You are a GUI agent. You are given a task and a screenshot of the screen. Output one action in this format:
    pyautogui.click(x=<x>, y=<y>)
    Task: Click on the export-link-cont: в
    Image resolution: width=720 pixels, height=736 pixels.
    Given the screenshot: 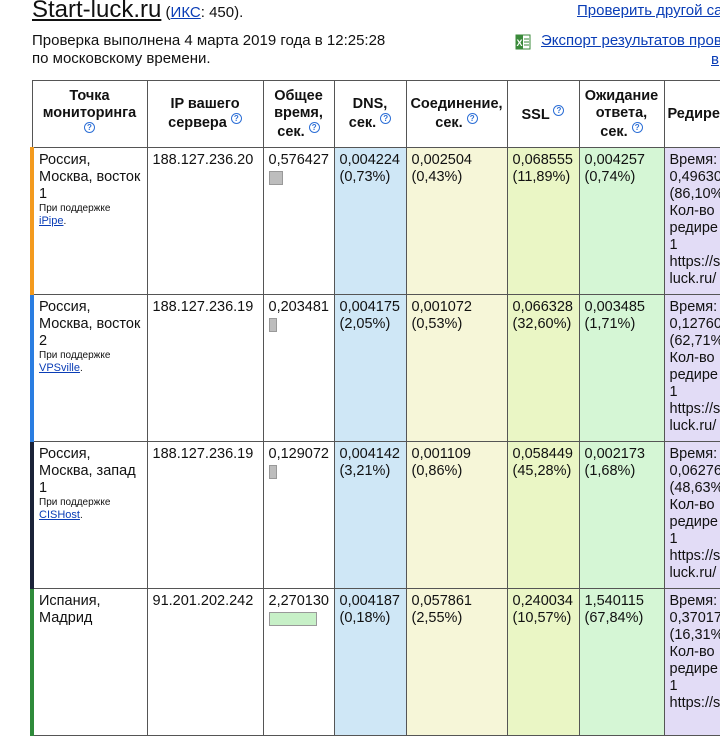 What is the action you would take?
    pyautogui.click(x=715, y=60)
    